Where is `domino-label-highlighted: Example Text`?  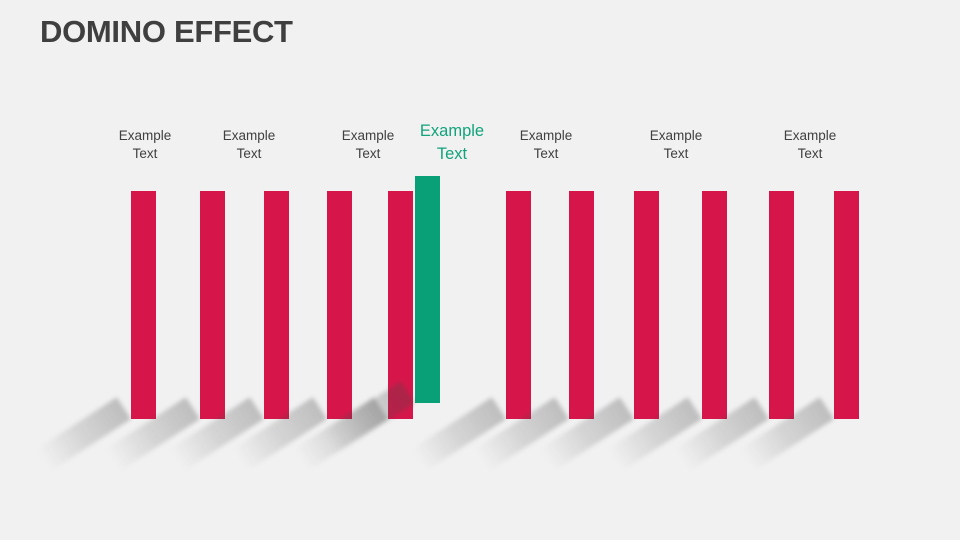
domino-label-highlighted: Example Text is located at coordinates (452, 143).